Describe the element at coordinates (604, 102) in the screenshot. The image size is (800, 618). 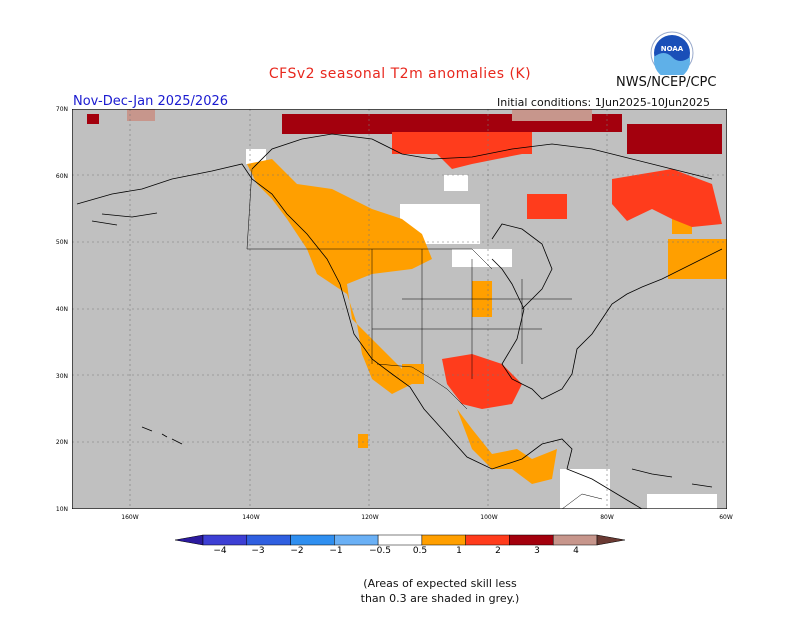
I see `initial-conditions-label: Initial conditions: 1Jun2025-10Jun2025` at that location.